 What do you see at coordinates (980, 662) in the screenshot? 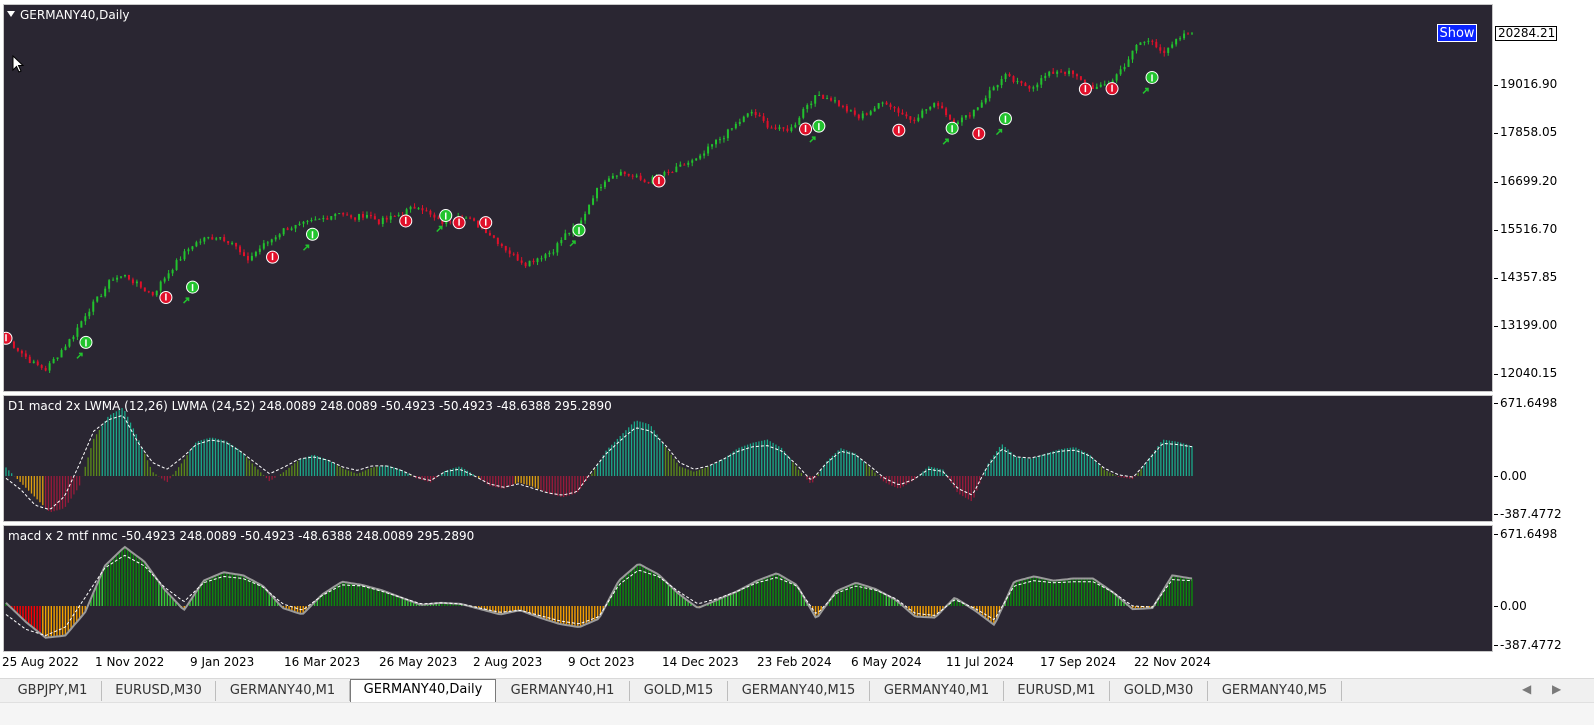
I see `time-label: 11 Jul 2024` at bounding box center [980, 662].